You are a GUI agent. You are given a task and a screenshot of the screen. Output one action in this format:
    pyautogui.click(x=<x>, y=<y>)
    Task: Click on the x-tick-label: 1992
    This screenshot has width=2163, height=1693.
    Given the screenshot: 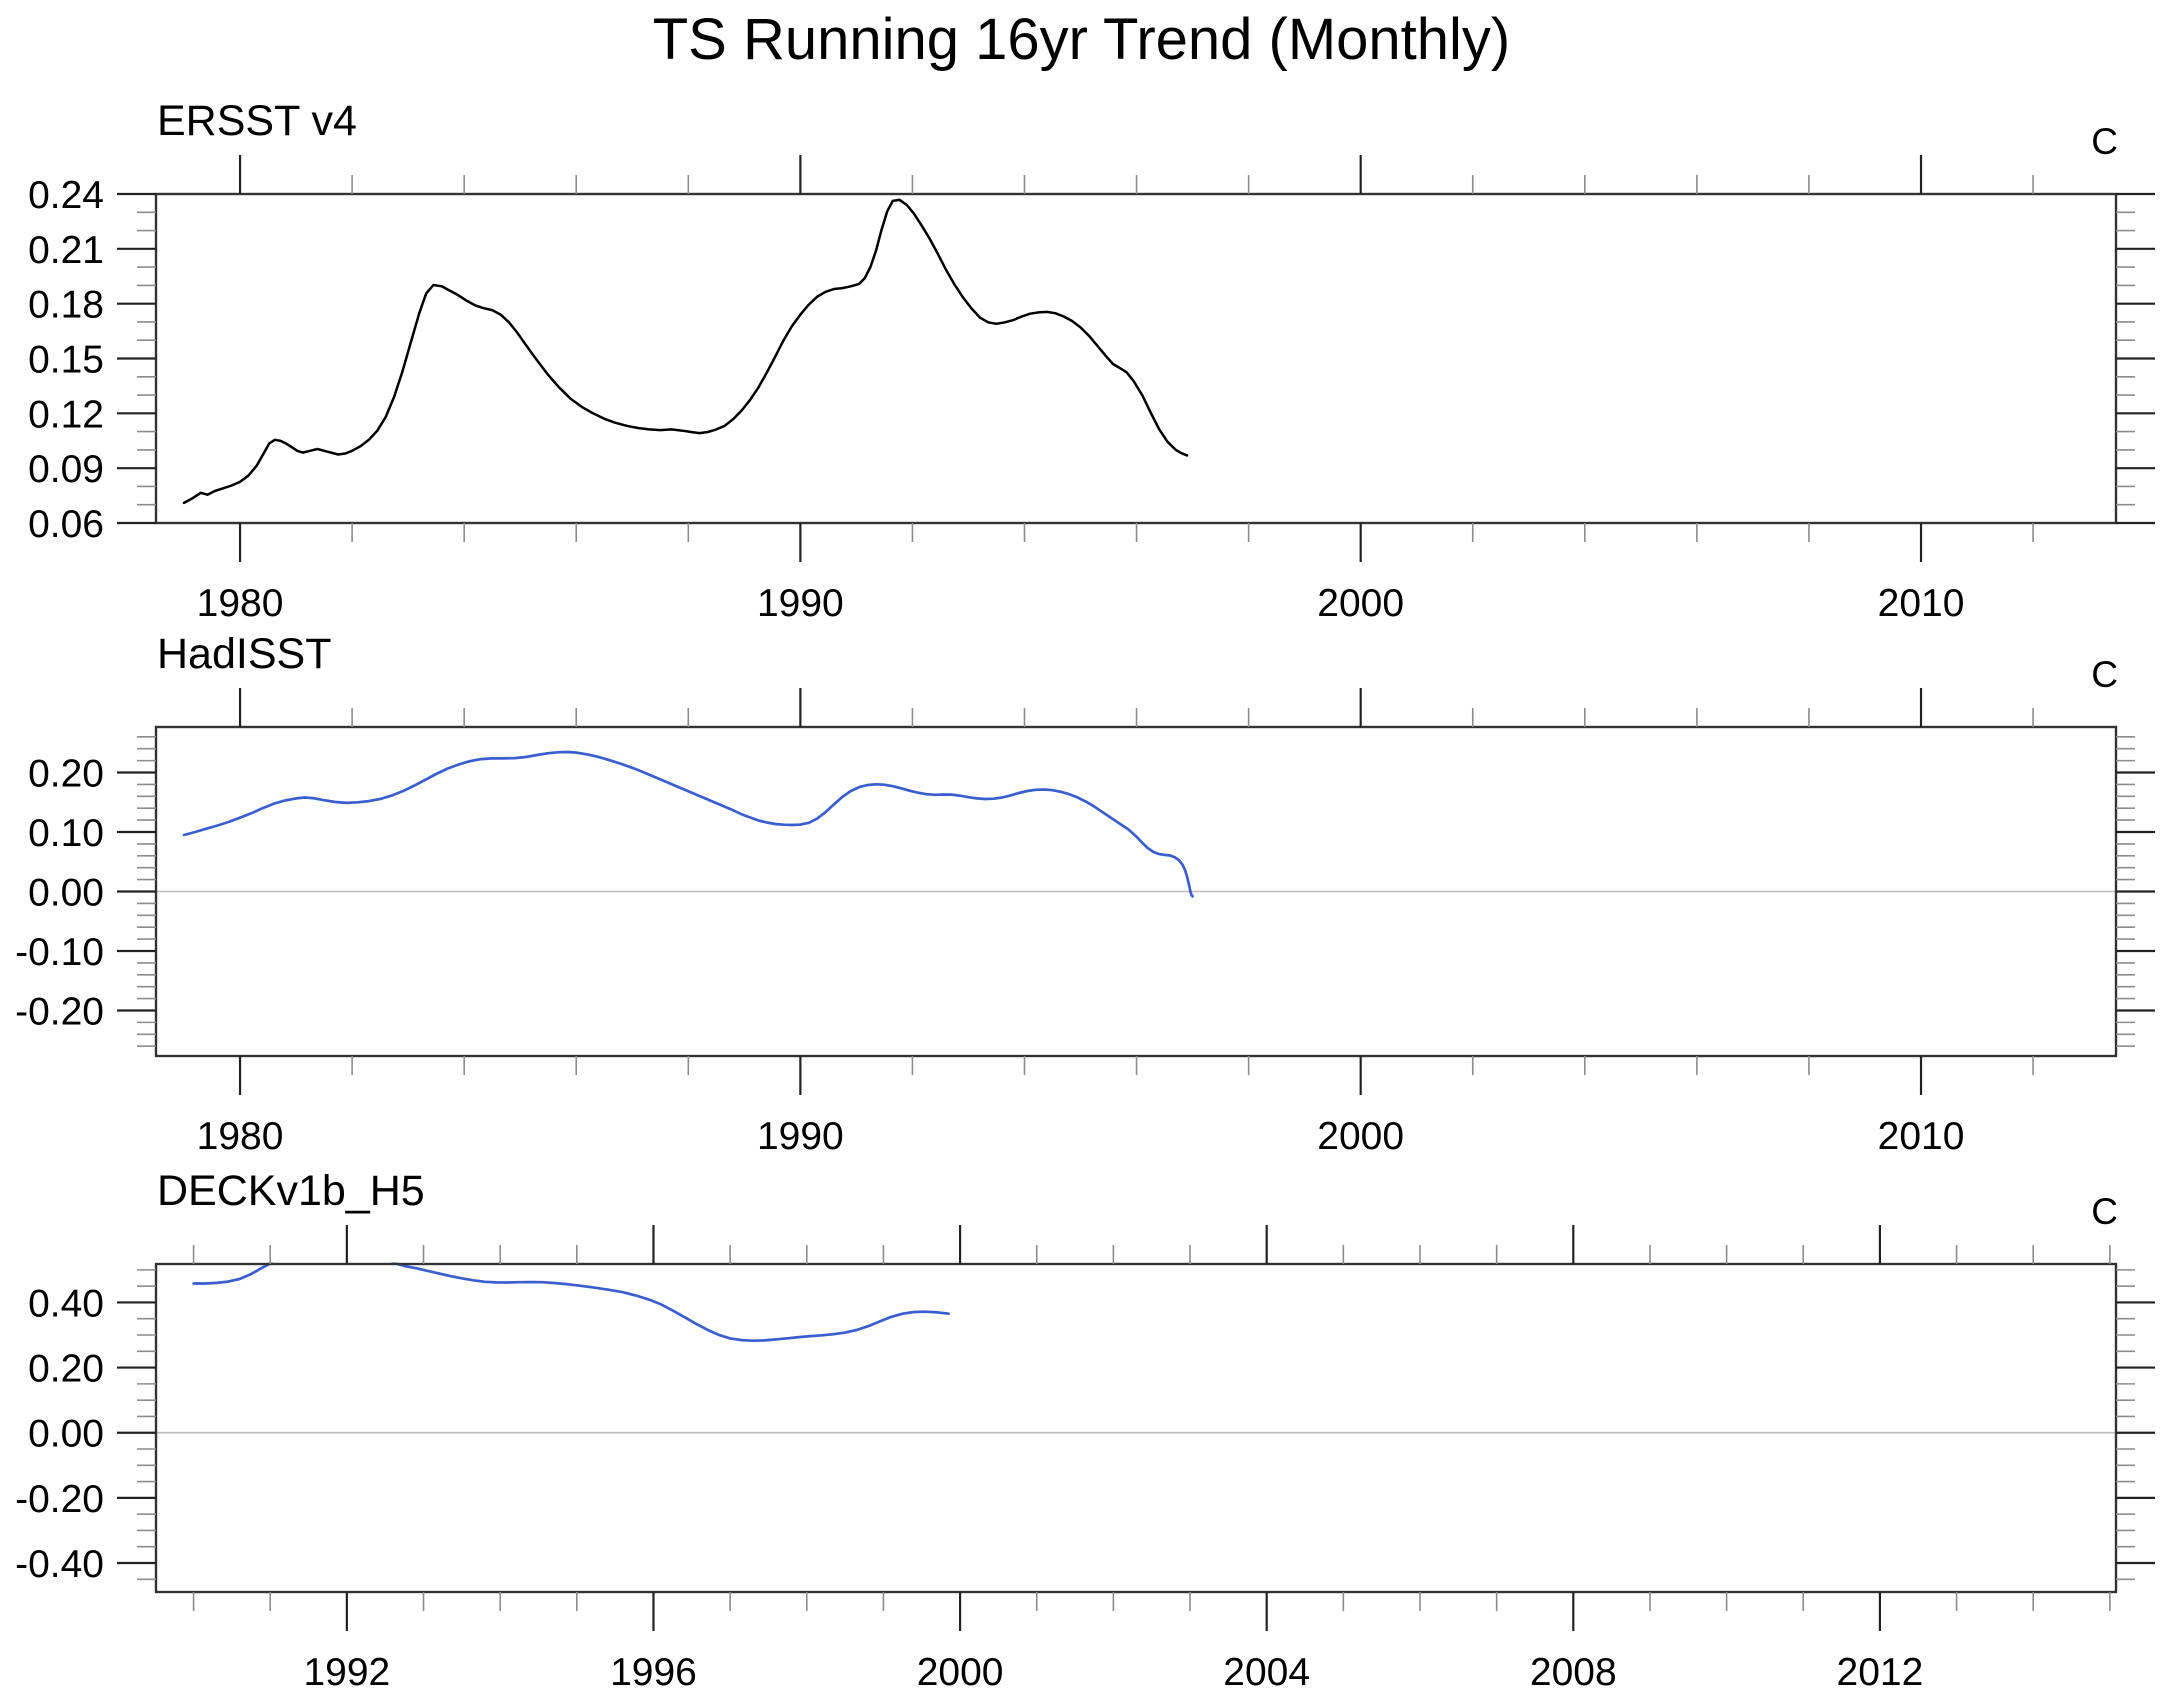 What is the action you would take?
    pyautogui.click(x=346, y=1672)
    